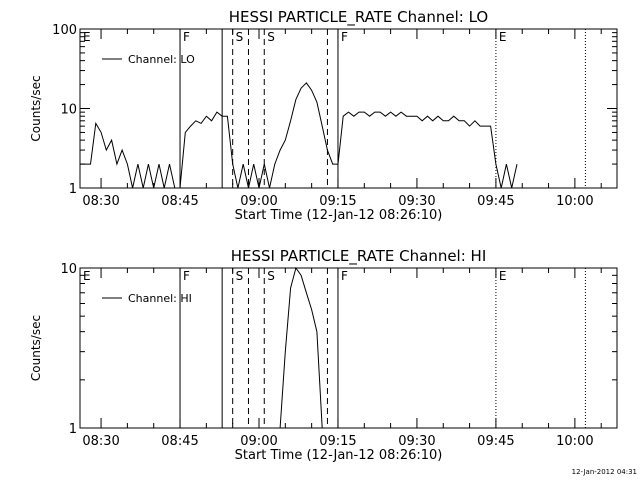 The height and width of the screenshot is (480, 640). I want to click on panel-2-x-tick-label: 08:45, so click(179, 441).